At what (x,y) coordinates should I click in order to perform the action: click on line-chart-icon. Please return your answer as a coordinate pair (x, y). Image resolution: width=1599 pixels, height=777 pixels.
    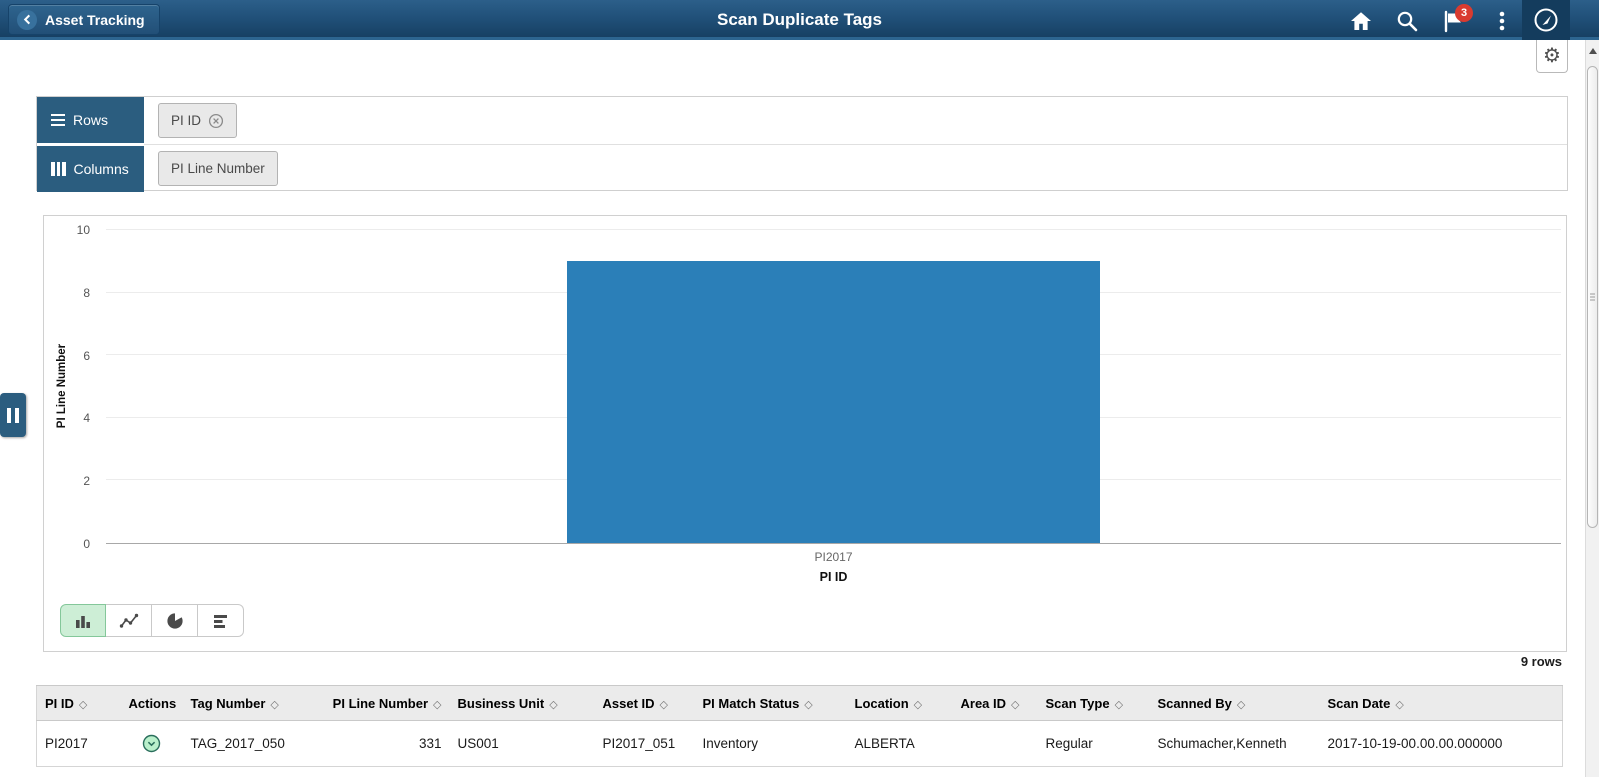
    Looking at the image, I should click on (128, 620).